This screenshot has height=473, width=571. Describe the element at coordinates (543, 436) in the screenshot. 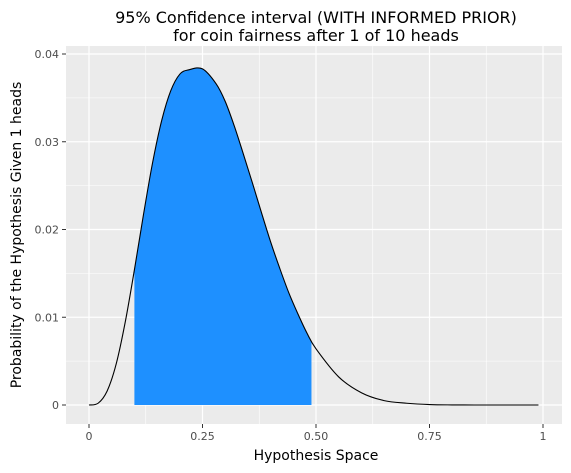

I see `x-tick-label: 1` at that location.